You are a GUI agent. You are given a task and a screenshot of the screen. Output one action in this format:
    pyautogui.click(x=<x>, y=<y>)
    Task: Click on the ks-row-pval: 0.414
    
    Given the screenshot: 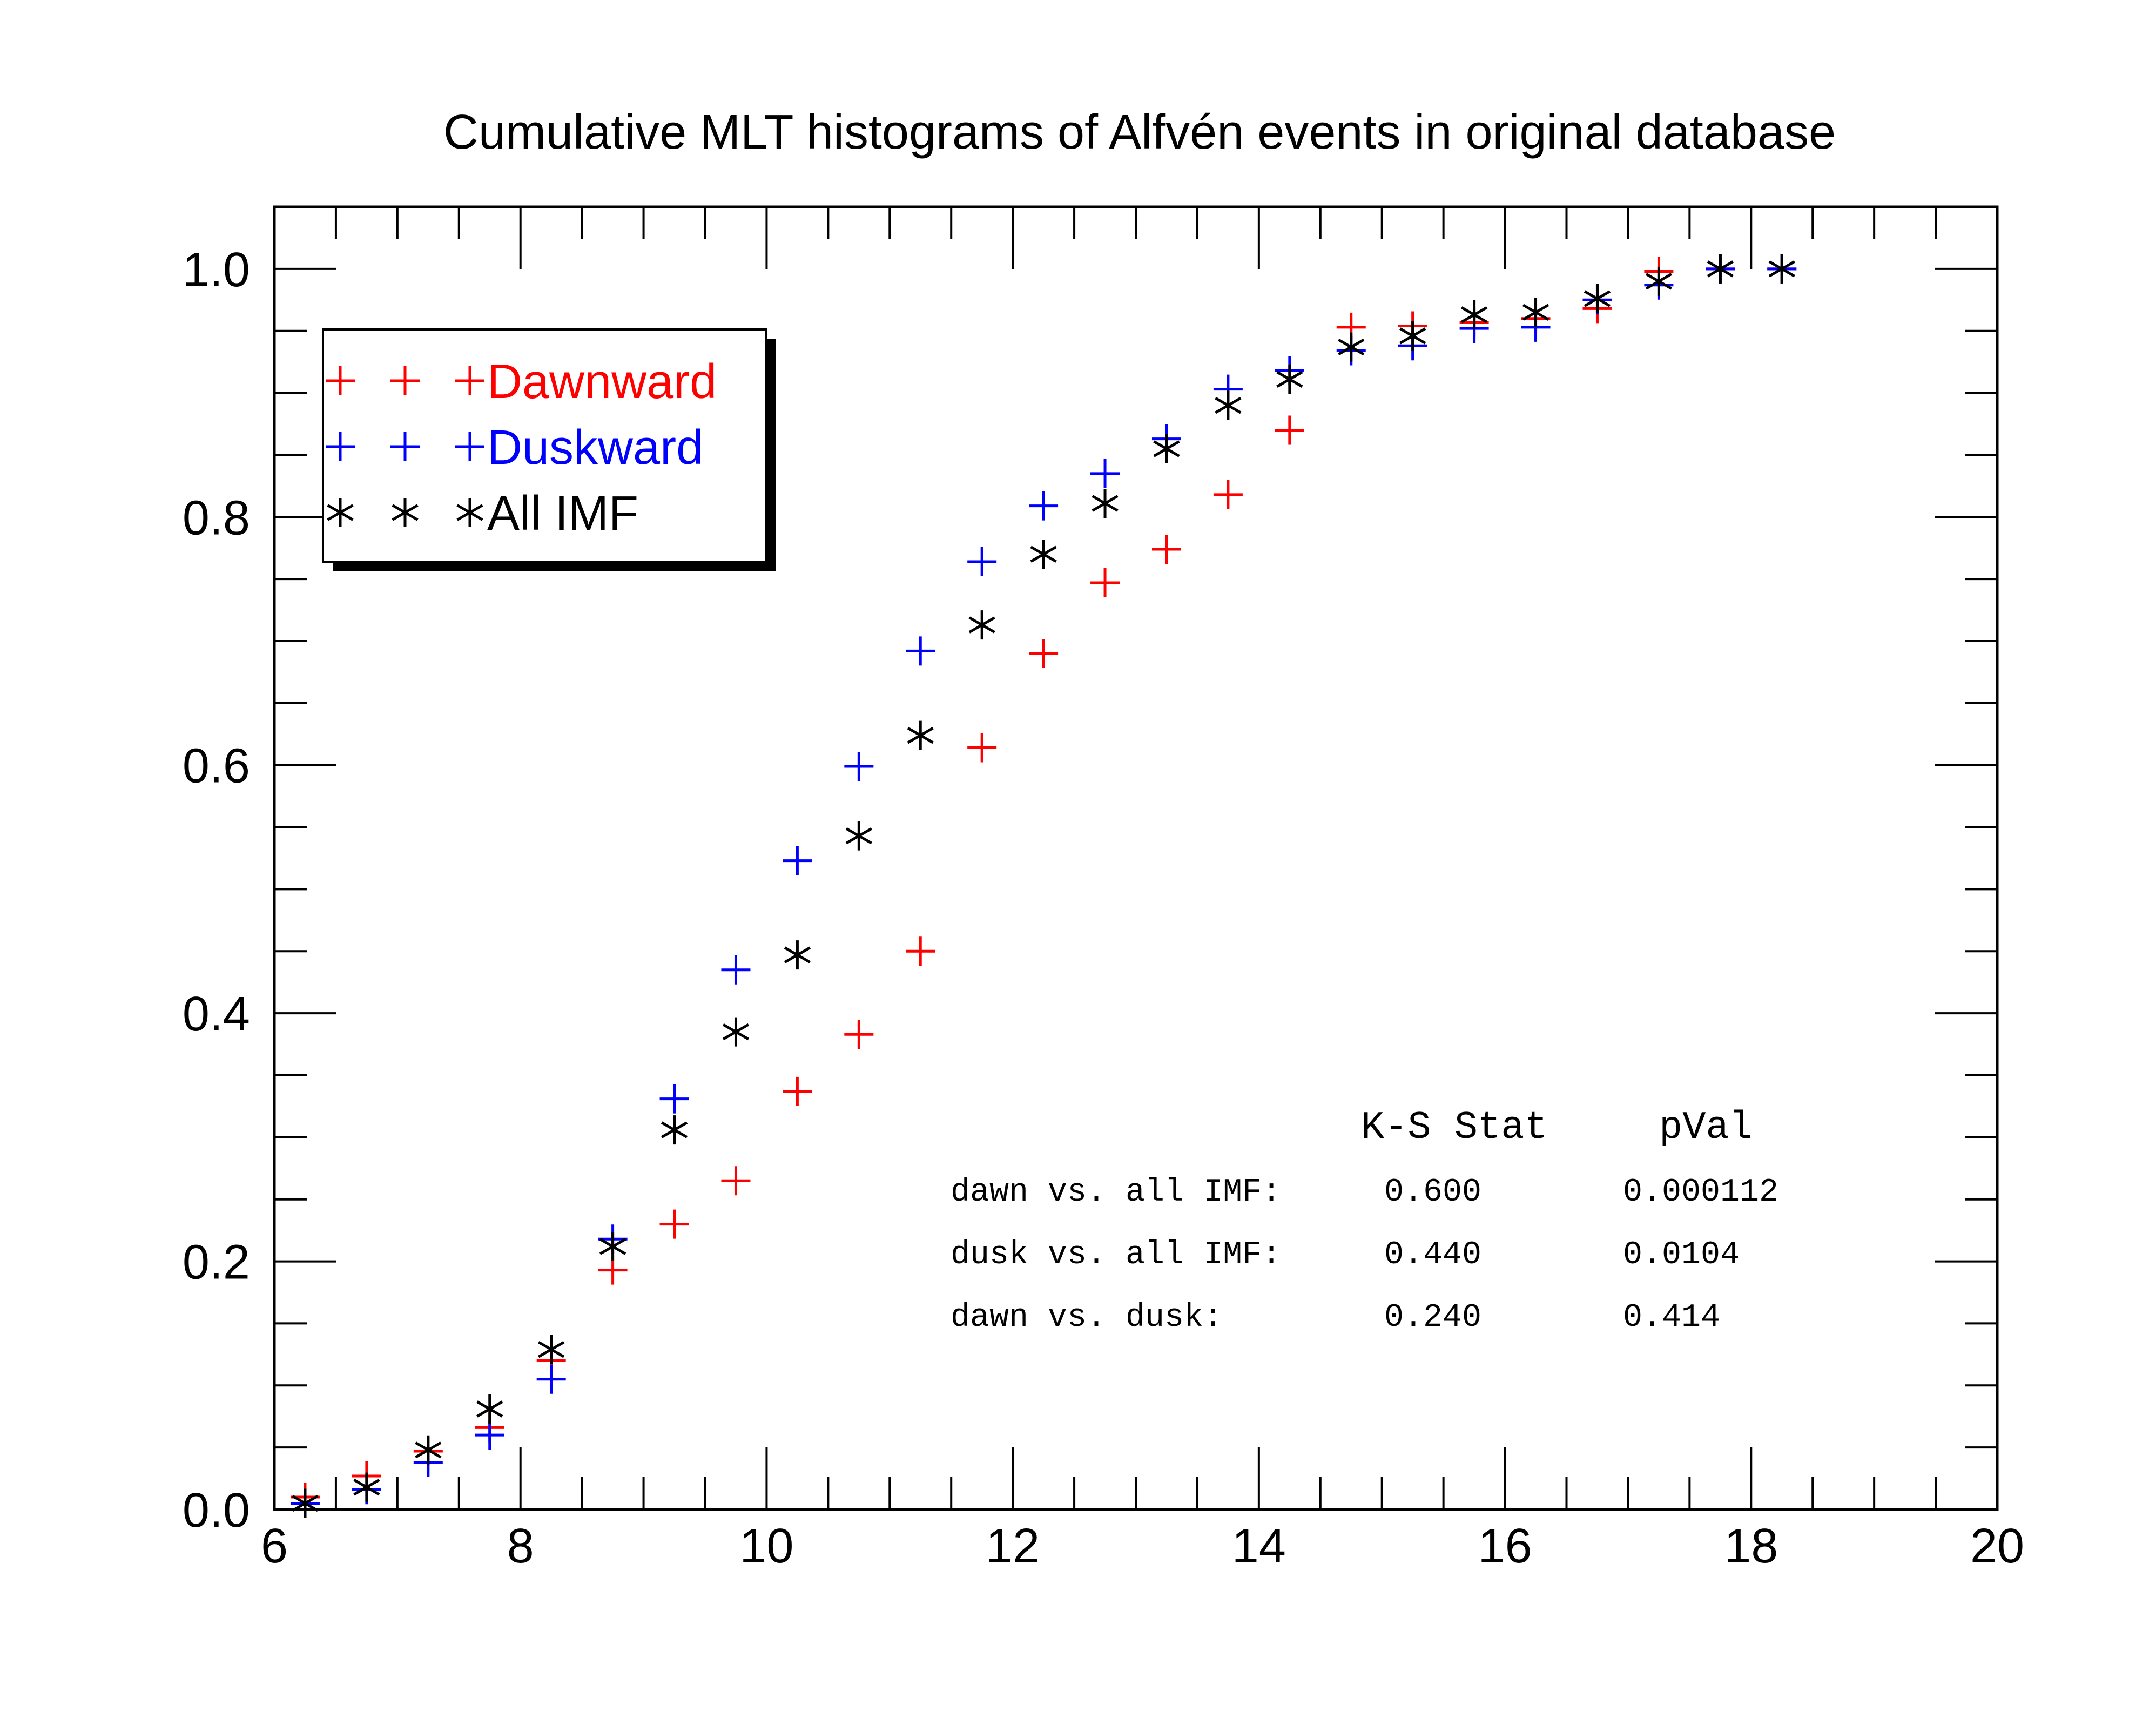 What is the action you would take?
    pyautogui.click(x=1671, y=1318)
    